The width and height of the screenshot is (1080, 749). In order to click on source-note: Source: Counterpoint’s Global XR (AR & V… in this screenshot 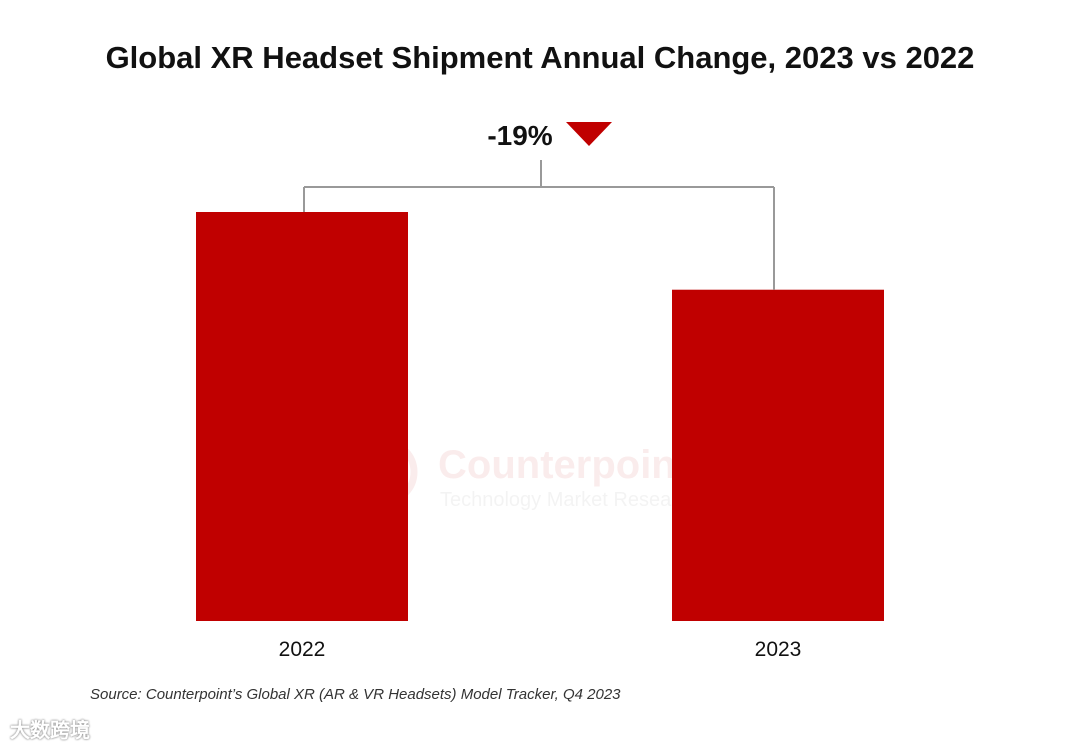, I will do `click(355, 694)`.